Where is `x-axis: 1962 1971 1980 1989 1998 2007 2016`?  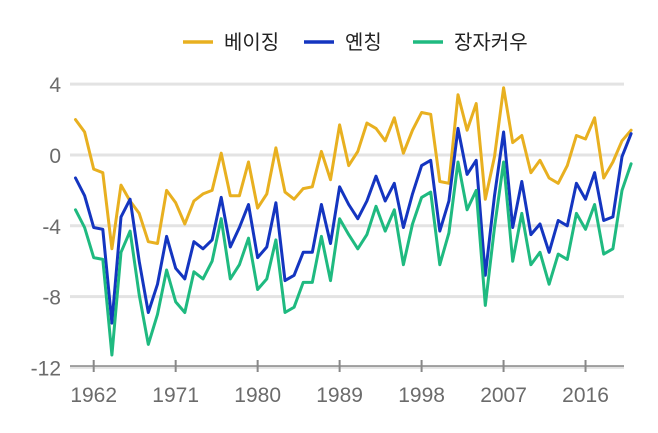
x-axis: 1962 1971 1980 1989 1998 2007 2016 is located at coordinates (347, 383).